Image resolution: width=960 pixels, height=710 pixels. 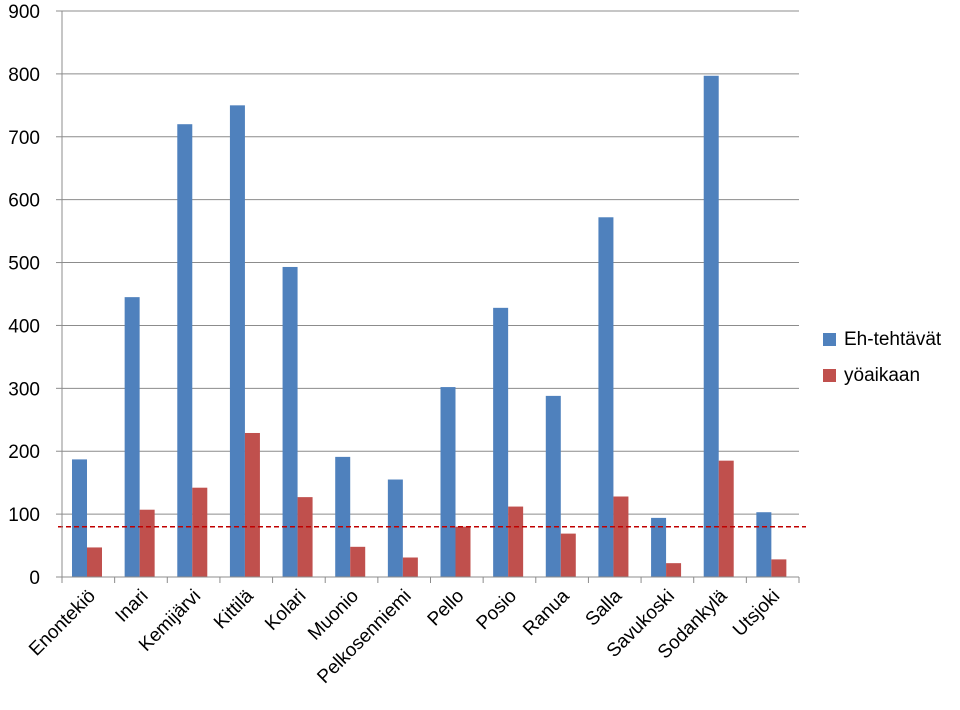 What do you see at coordinates (34, 578) in the screenshot?
I see `y-tick-label: 0` at bounding box center [34, 578].